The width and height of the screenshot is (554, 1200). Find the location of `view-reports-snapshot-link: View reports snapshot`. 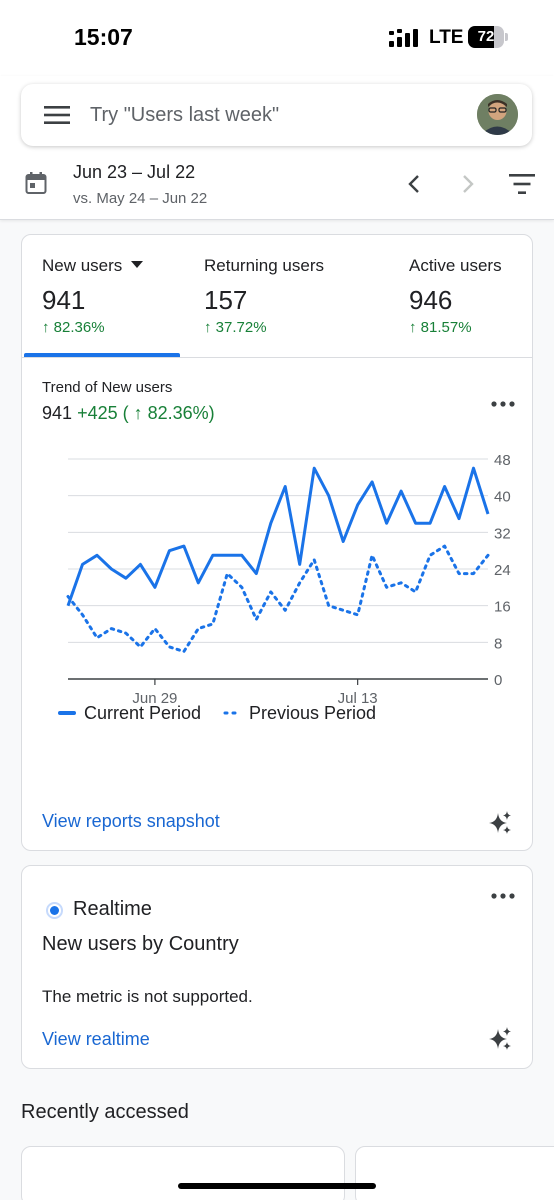

view-reports-snapshot-link: View reports snapshot is located at coordinates (131, 821).